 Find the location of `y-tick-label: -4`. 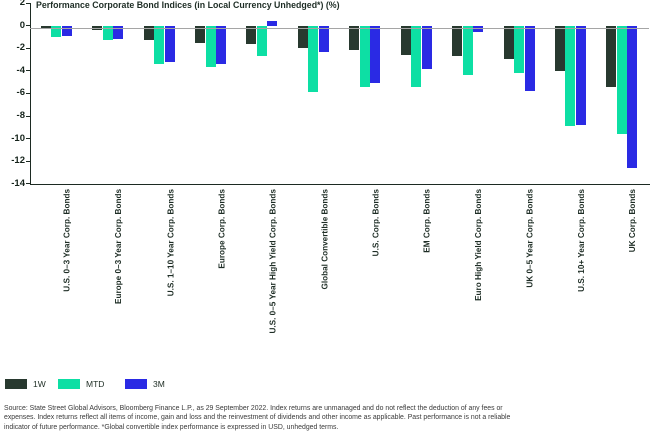

y-tick-label: -4 is located at coordinates (20, 70).